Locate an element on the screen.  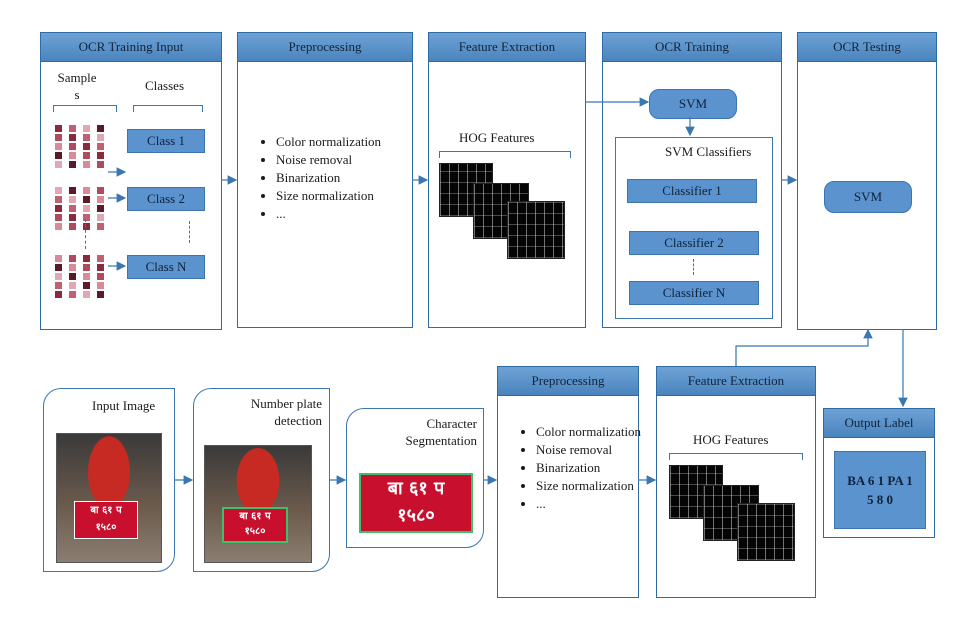
plate-detection-label: Number plate detection is located at coordinates (286, 412).